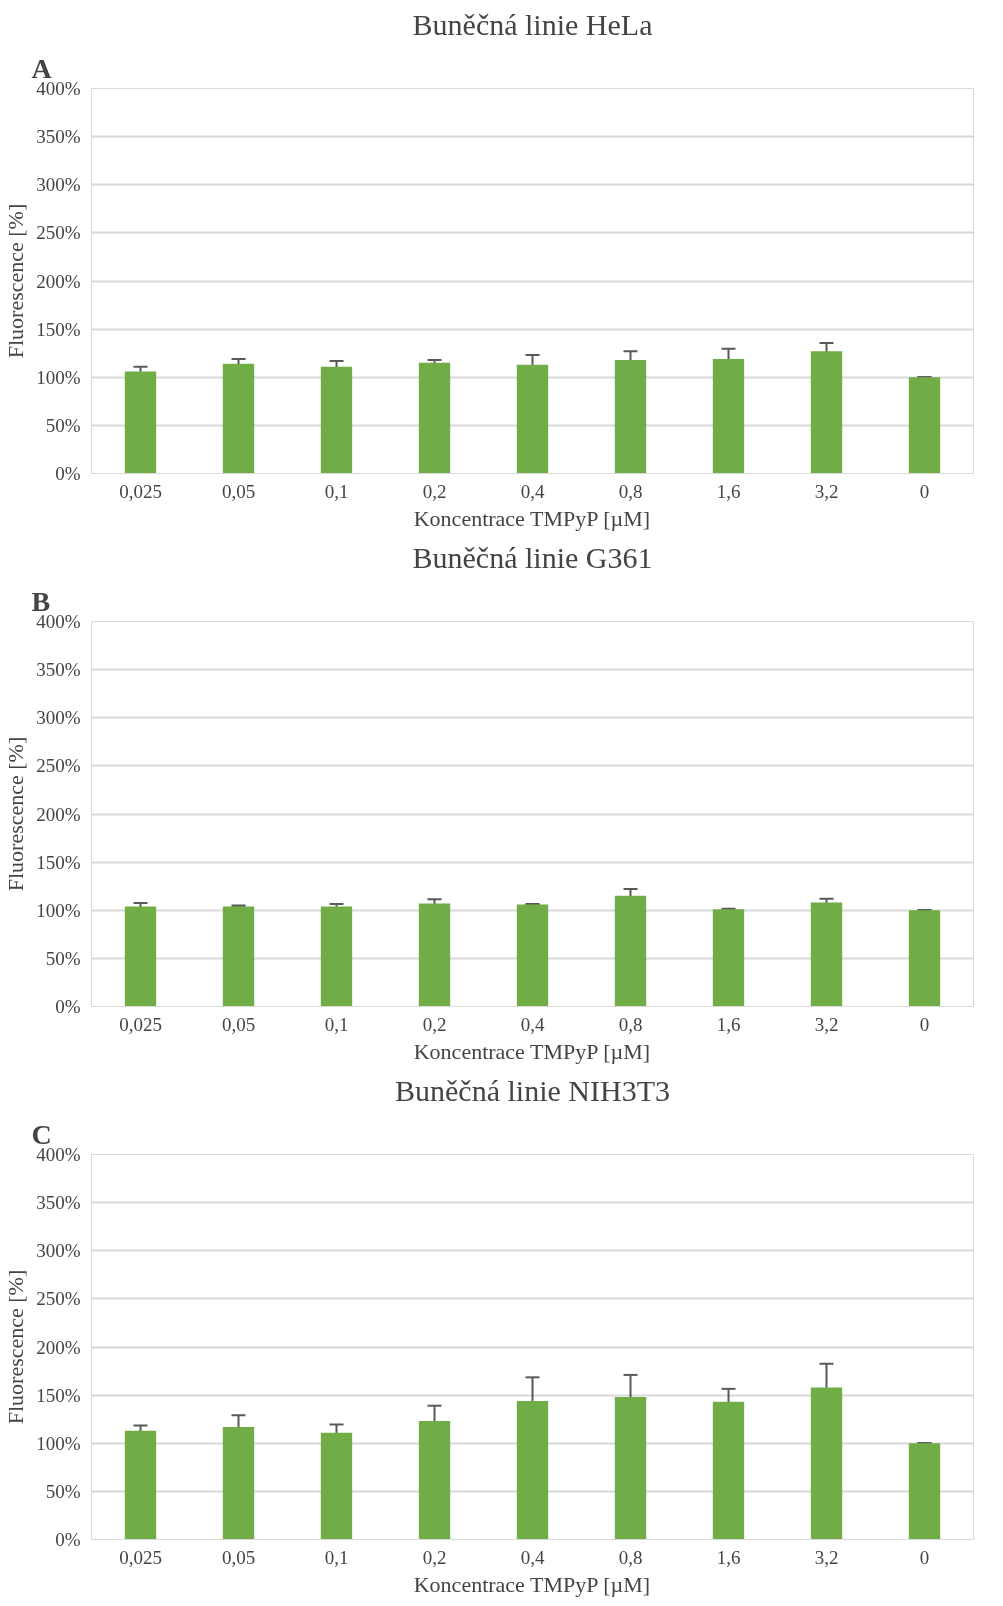  What do you see at coordinates (532, 1090) in the screenshot?
I see `chart-title: Buněčná linie NIH3T3` at bounding box center [532, 1090].